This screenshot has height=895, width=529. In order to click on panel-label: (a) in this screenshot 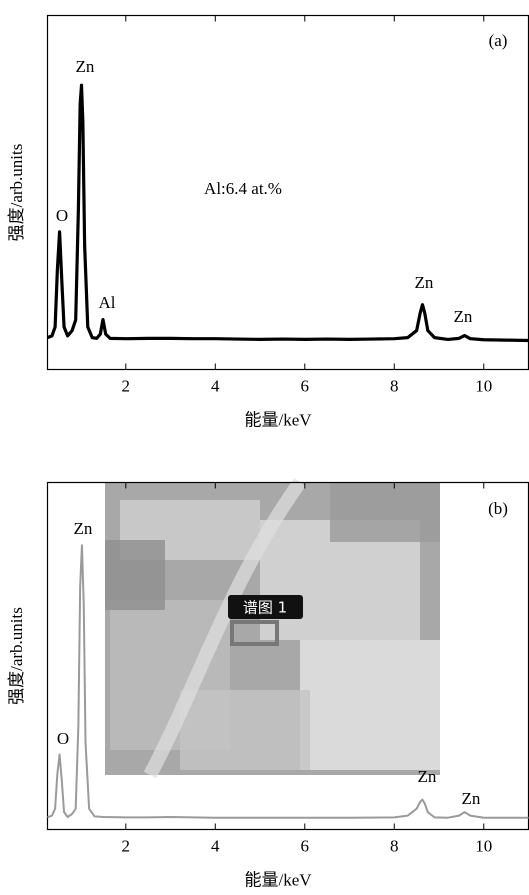, I will do `click(498, 40)`.